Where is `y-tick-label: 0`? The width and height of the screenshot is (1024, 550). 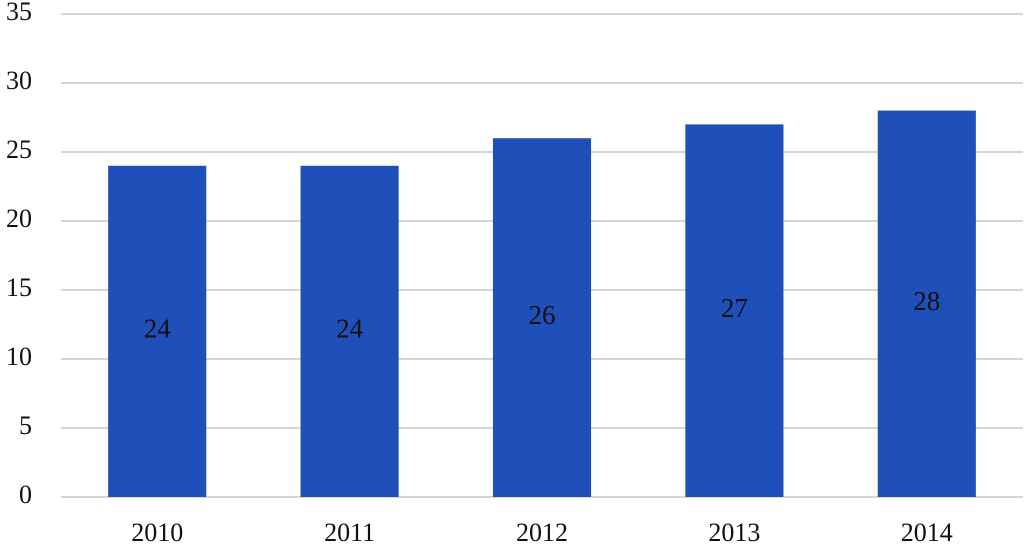
y-tick-label: 0 is located at coordinates (25, 494).